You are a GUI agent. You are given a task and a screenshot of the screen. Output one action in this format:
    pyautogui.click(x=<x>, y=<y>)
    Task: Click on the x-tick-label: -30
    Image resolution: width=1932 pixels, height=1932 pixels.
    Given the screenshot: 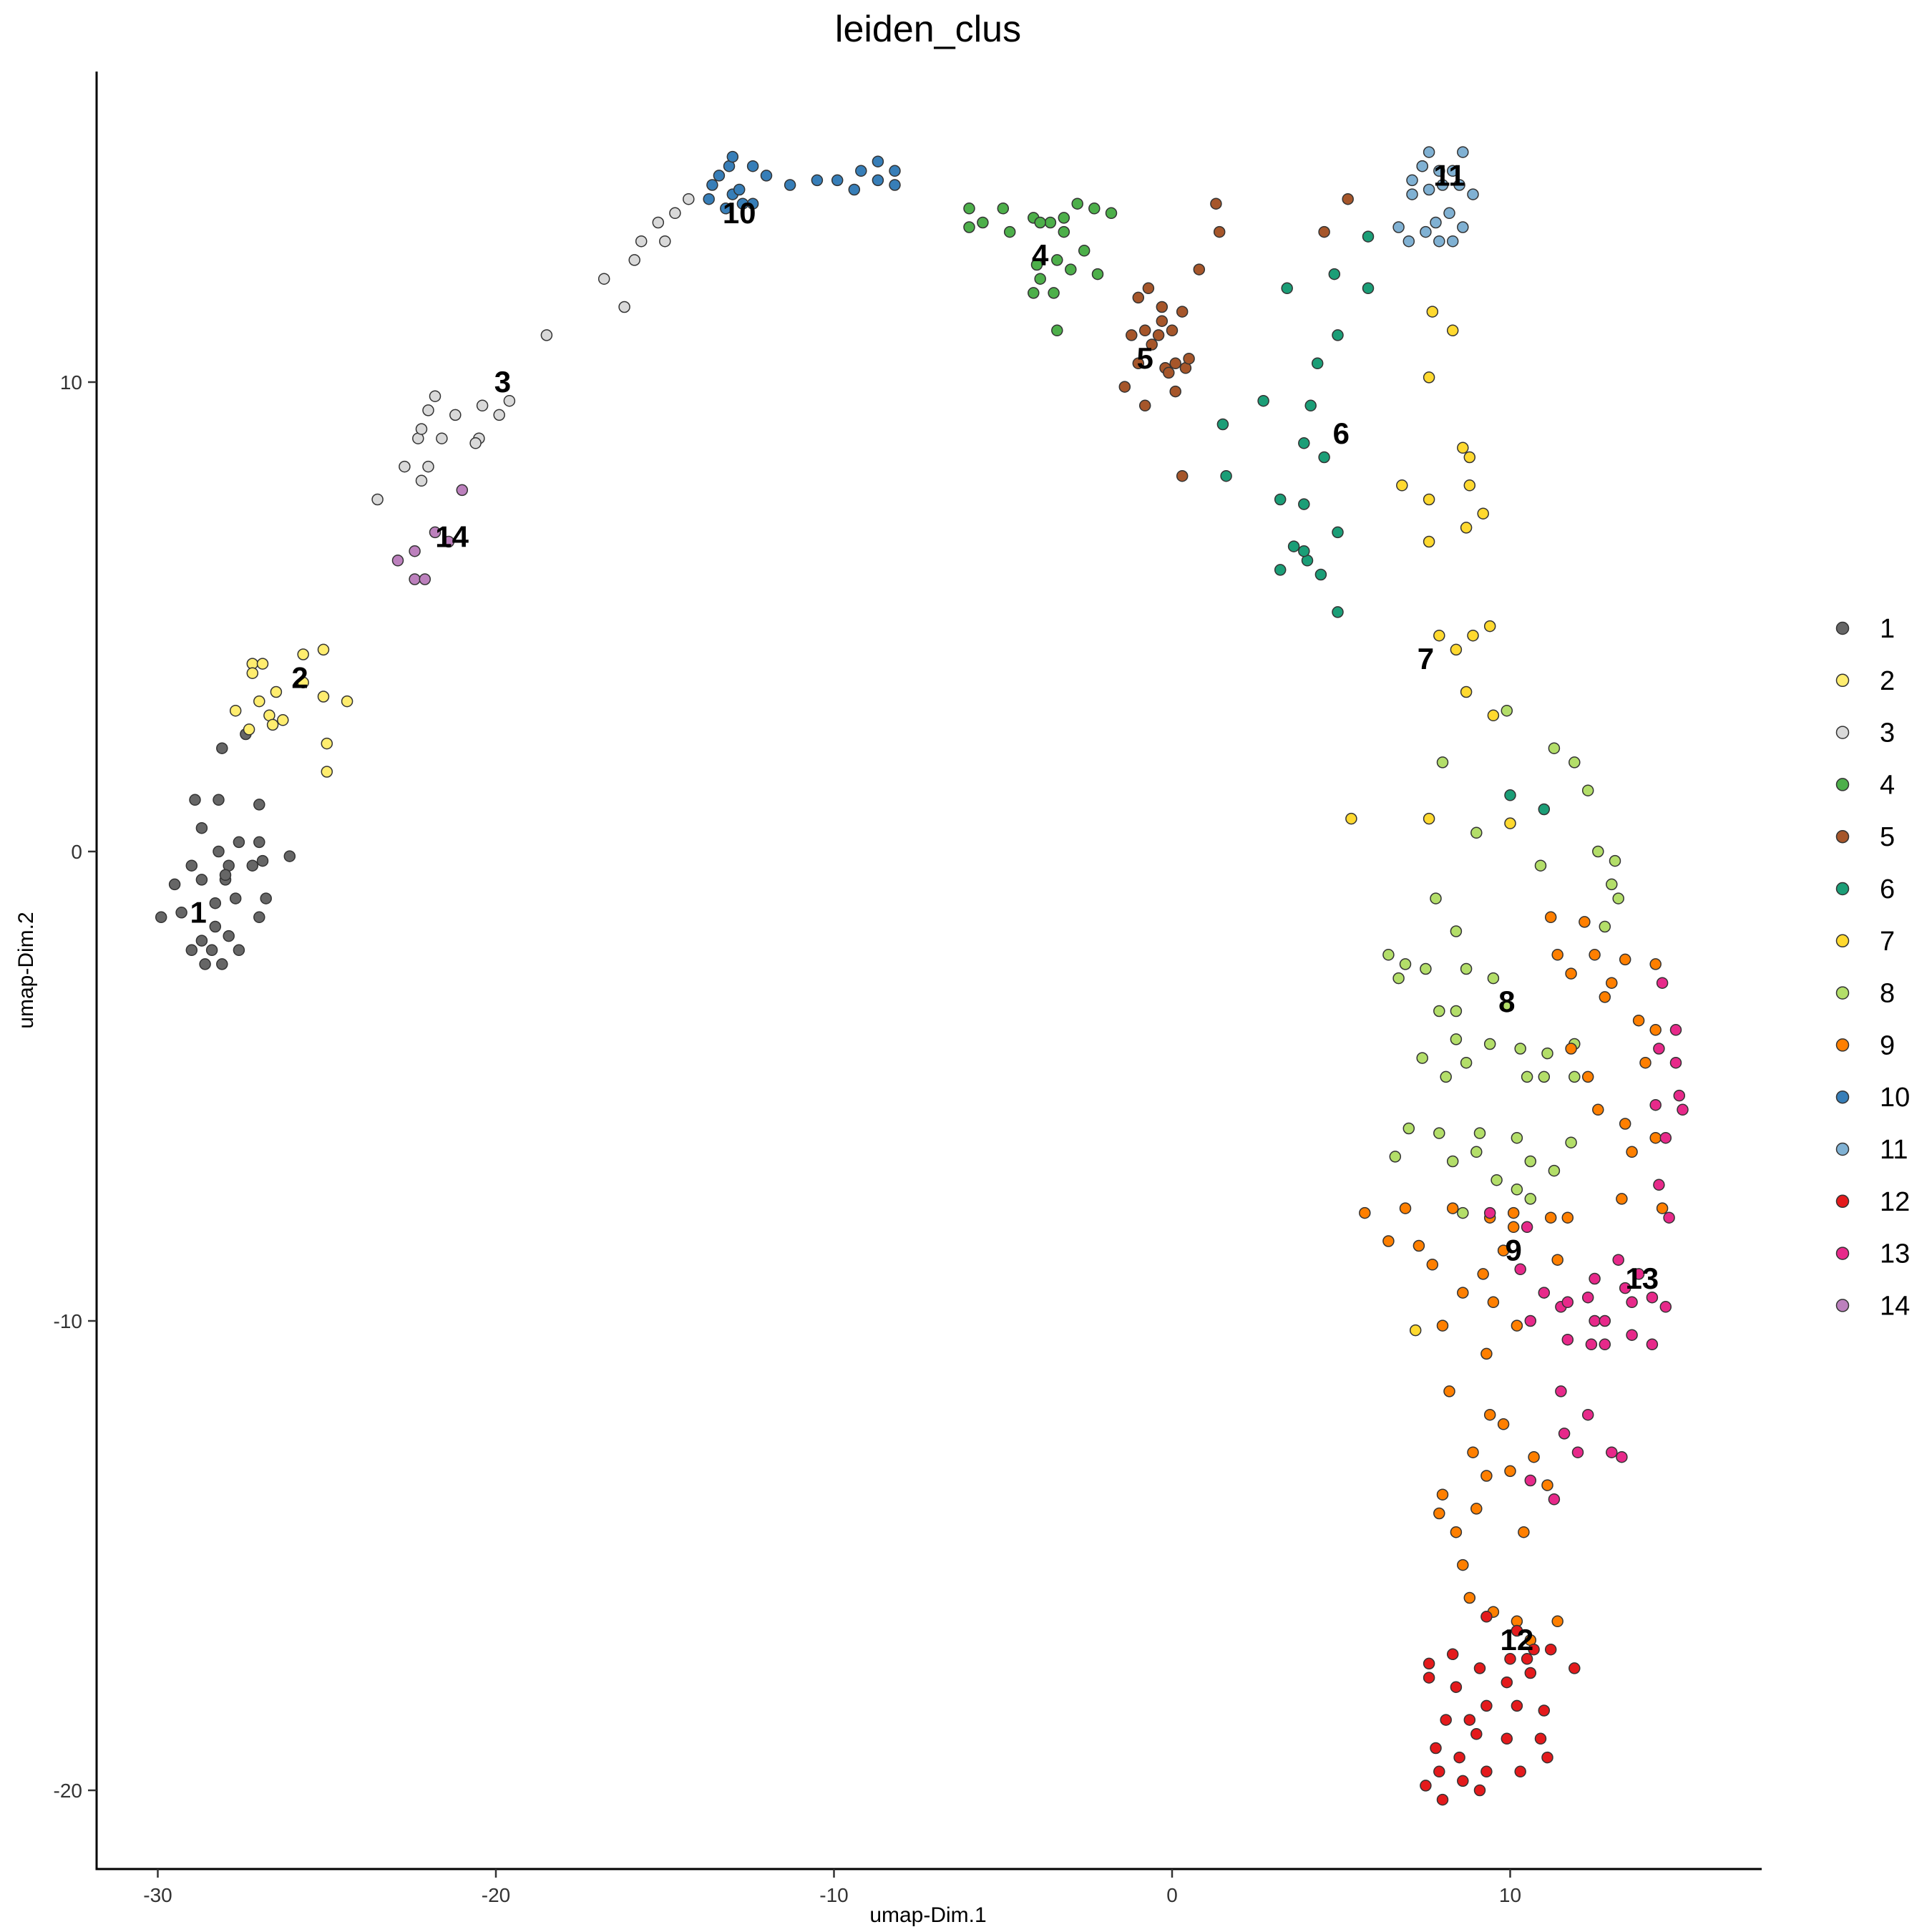 What is the action you would take?
    pyautogui.click(x=157, y=1895)
    